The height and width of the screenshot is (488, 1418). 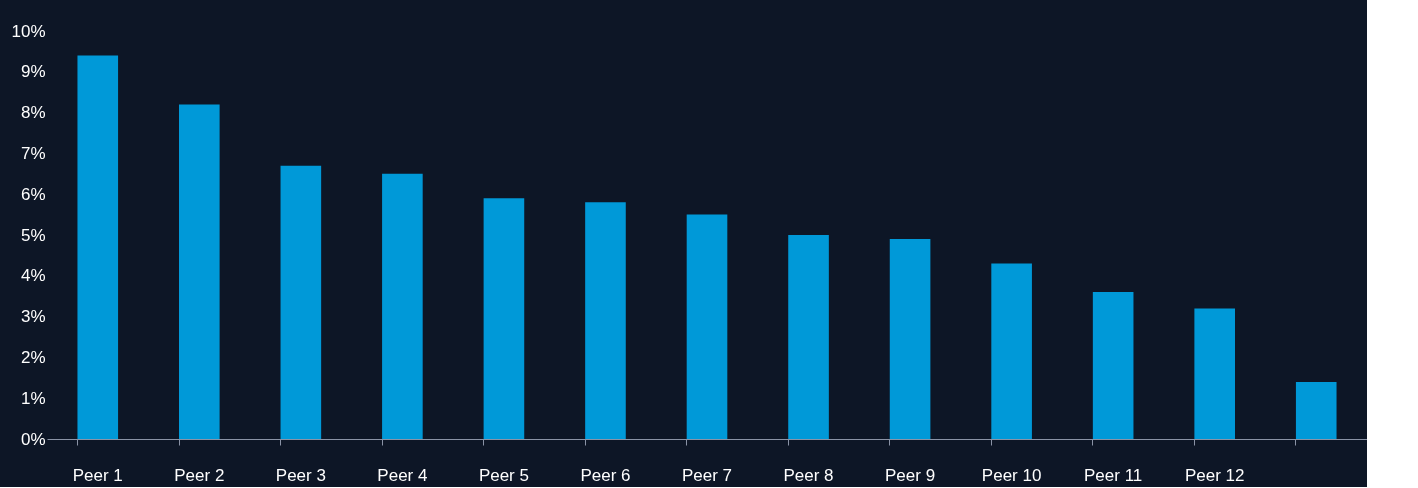 What do you see at coordinates (1113, 475) in the screenshot?
I see `x-tick-label: Peer 11` at bounding box center [1113, 475].